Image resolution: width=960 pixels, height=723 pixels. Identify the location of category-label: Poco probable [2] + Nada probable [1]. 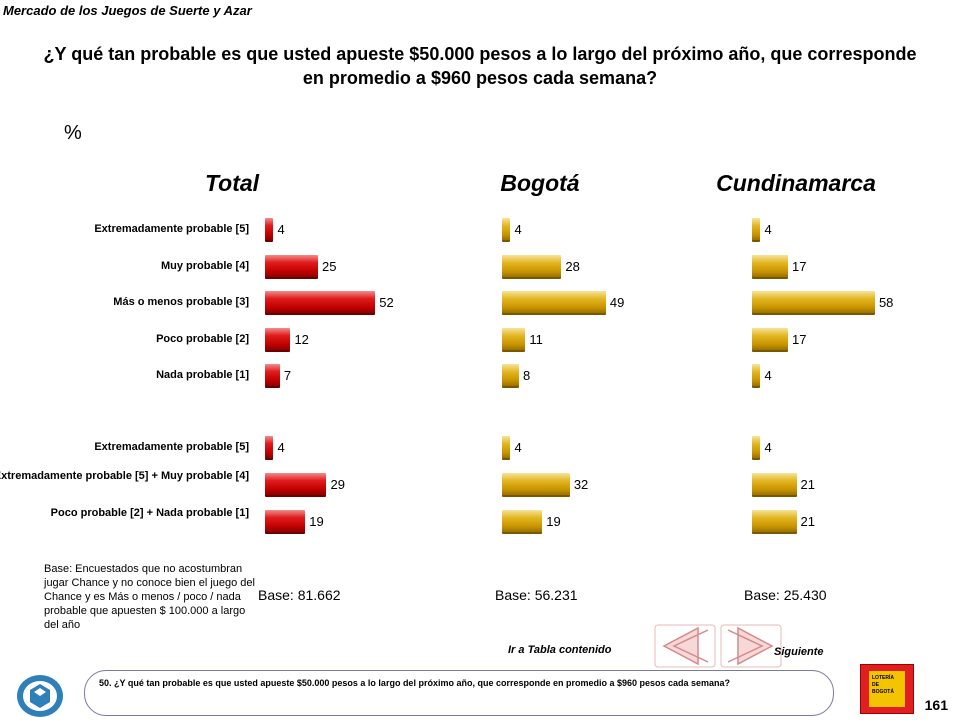
(149, 513).